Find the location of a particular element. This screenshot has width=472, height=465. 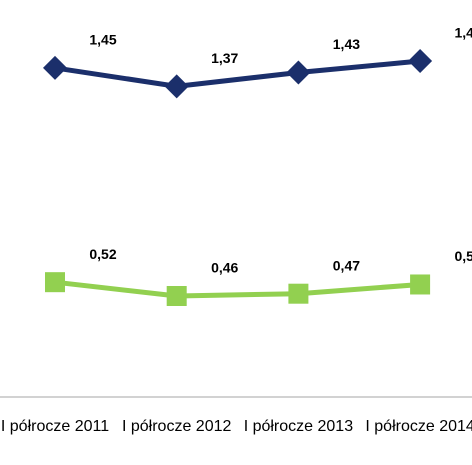

data-label: 0,51 is located at coordinates (463, 256).